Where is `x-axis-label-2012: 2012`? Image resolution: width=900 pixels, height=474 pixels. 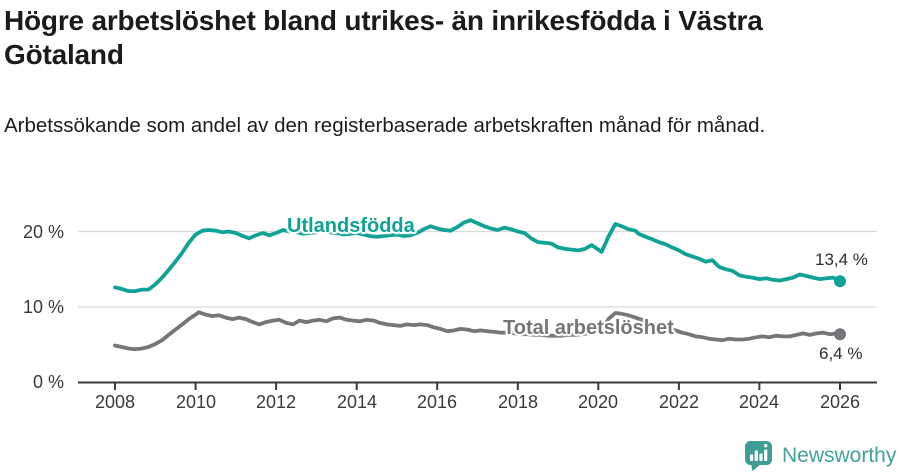 x-axis-label-2012: 2012 is located at coordinates (276, 402).